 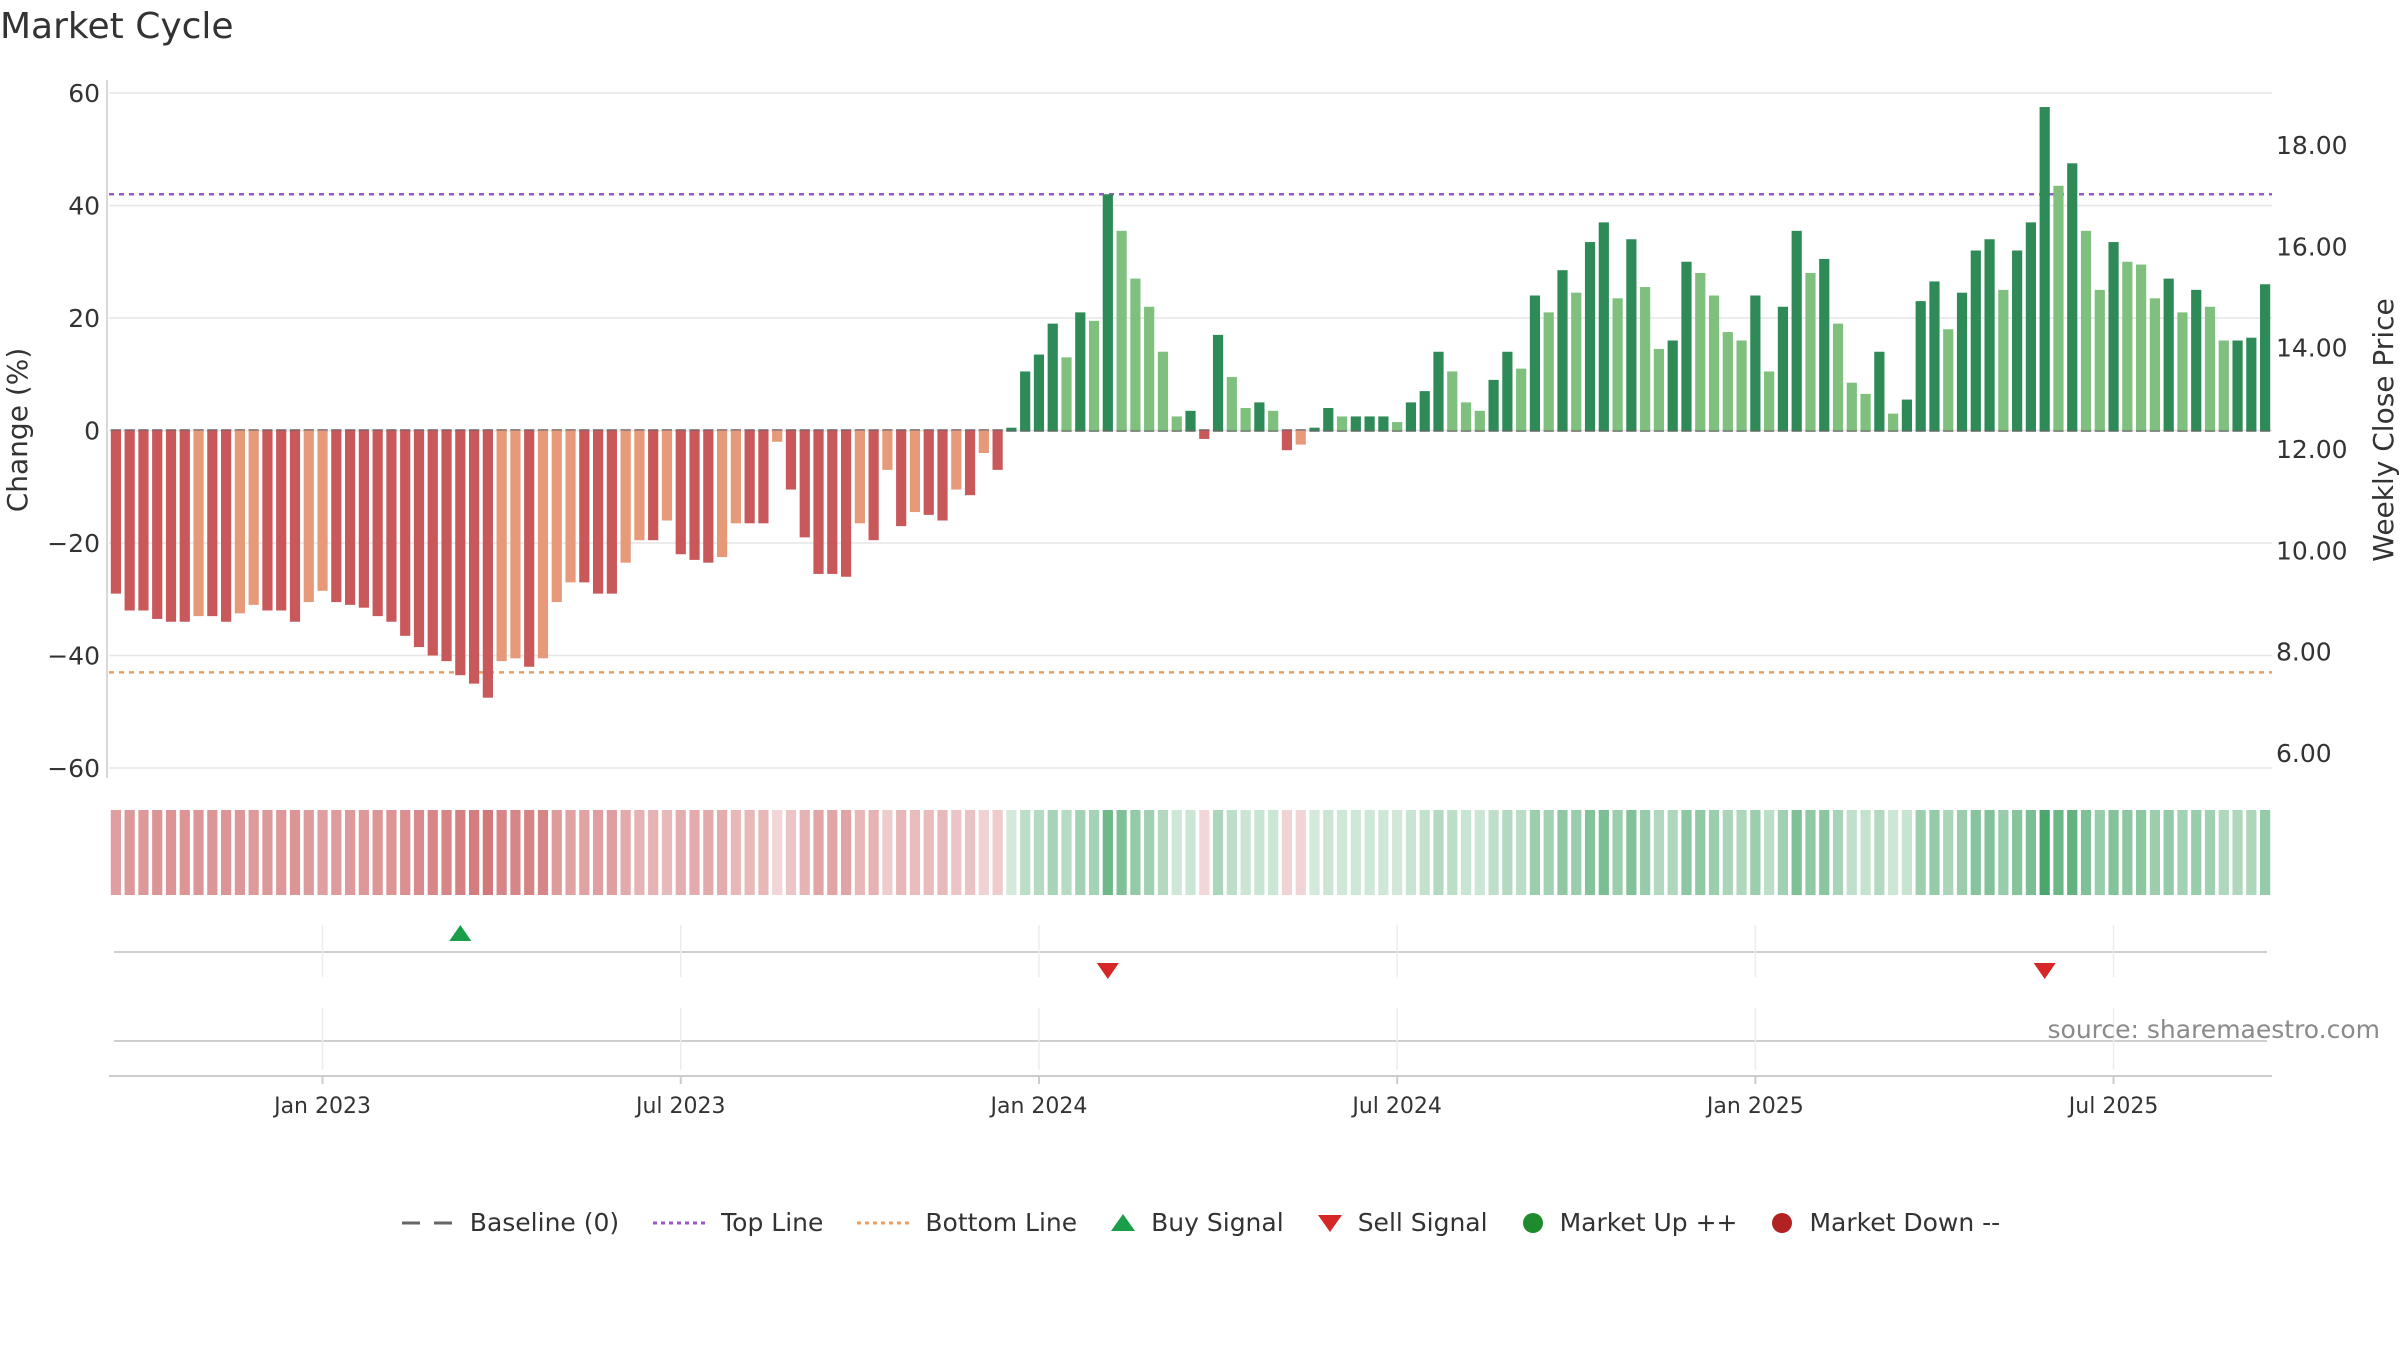 What do you see at coordinates (1782, 1222) in the screenshot?
I see `circle-icon` at bounding box center [1782, 1222].